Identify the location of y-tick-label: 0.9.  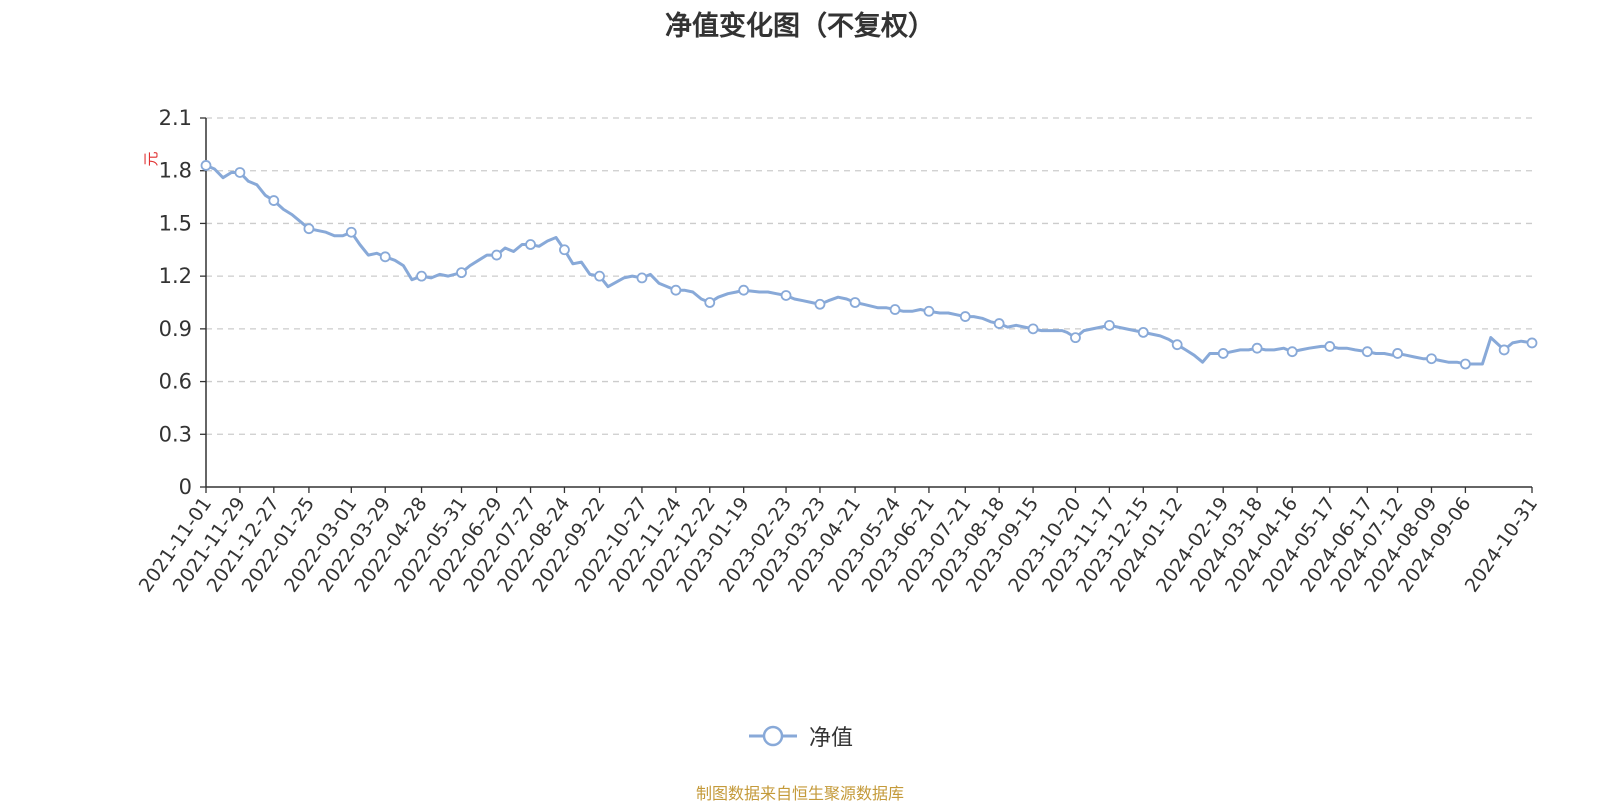
(175, 329).